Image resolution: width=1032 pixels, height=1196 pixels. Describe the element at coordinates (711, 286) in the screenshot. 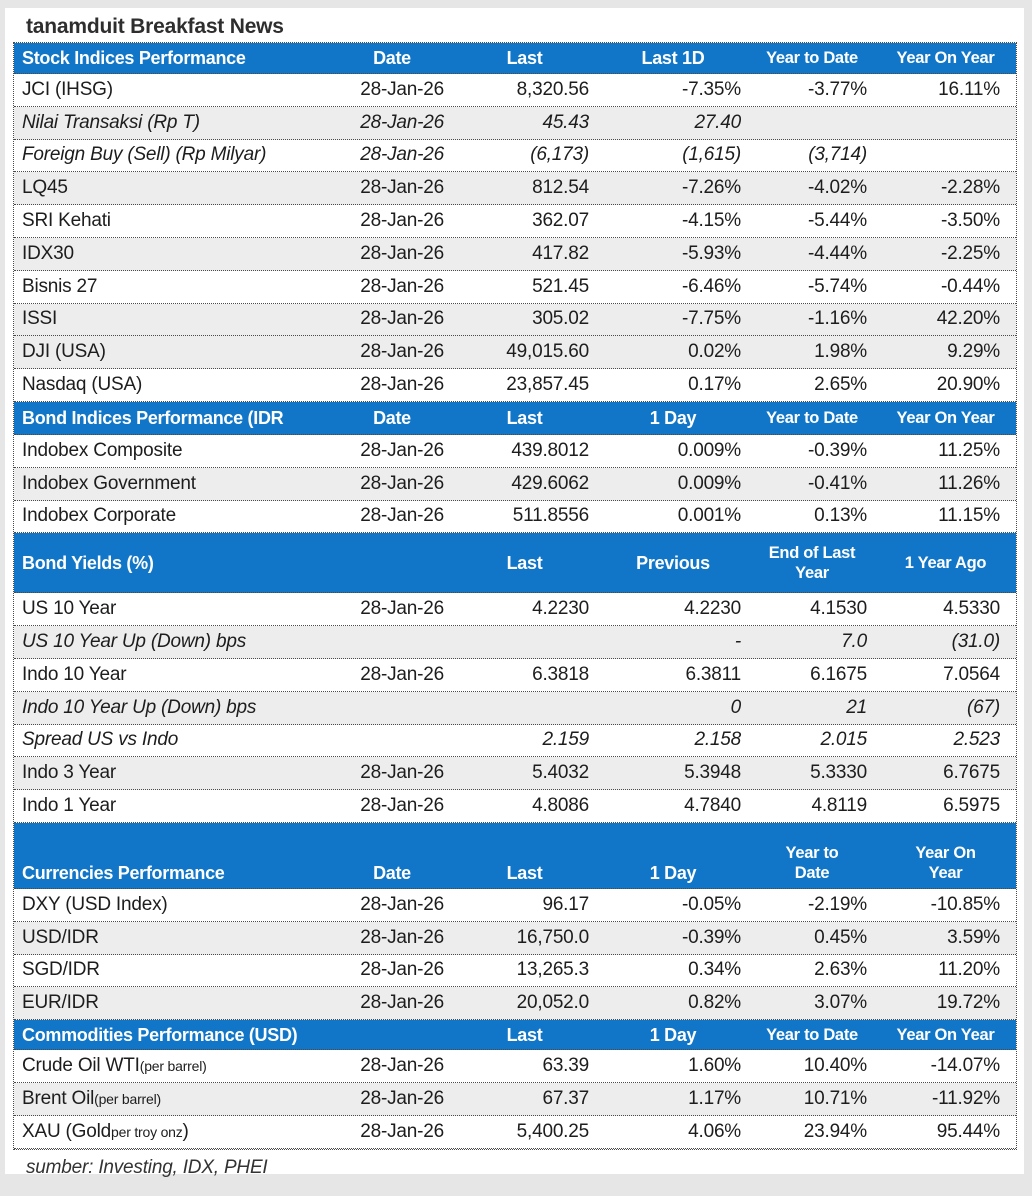

I see `cell-value: -6.46%` at that location.